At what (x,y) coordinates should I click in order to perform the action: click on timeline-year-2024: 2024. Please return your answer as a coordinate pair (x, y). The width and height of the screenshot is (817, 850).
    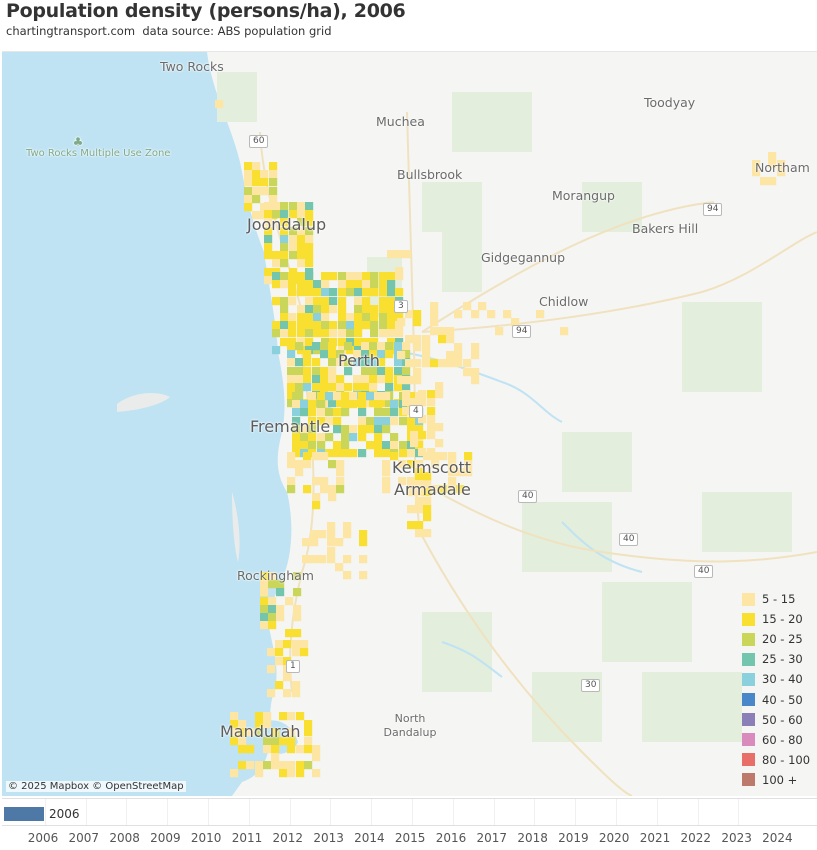
    Looking at the image, I should click on (777, 838).